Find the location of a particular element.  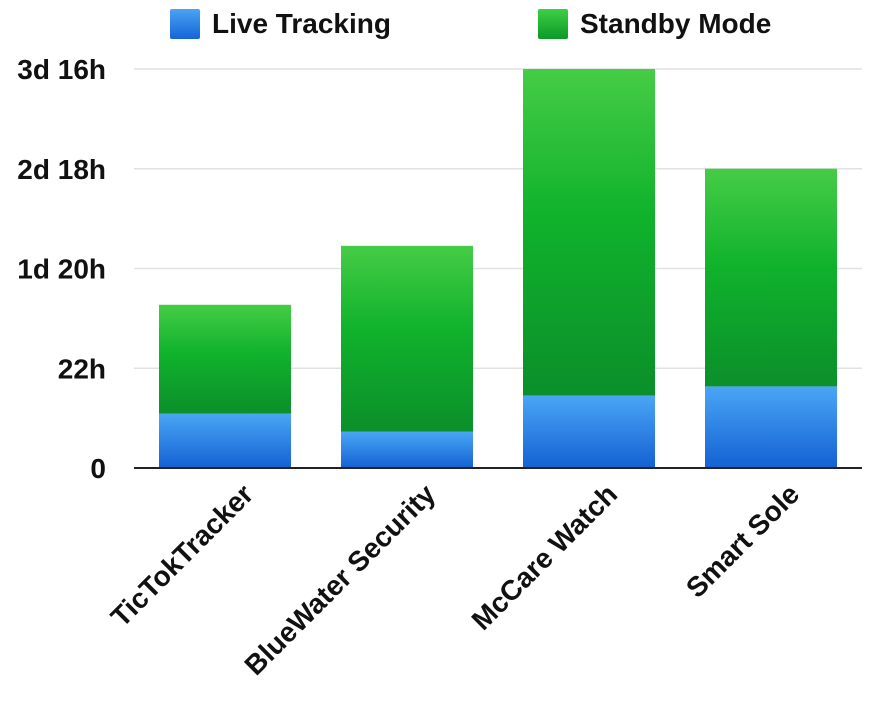

chart-legend: Live Tracking Standby Mode is located at coordinates (437, 26).